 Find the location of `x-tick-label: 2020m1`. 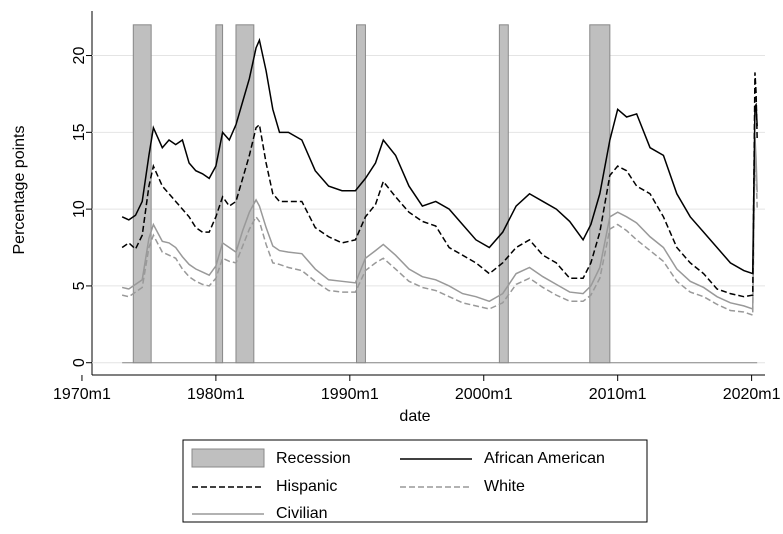

x-tick-label: 2020m1 is located at coordinates (752, 394).